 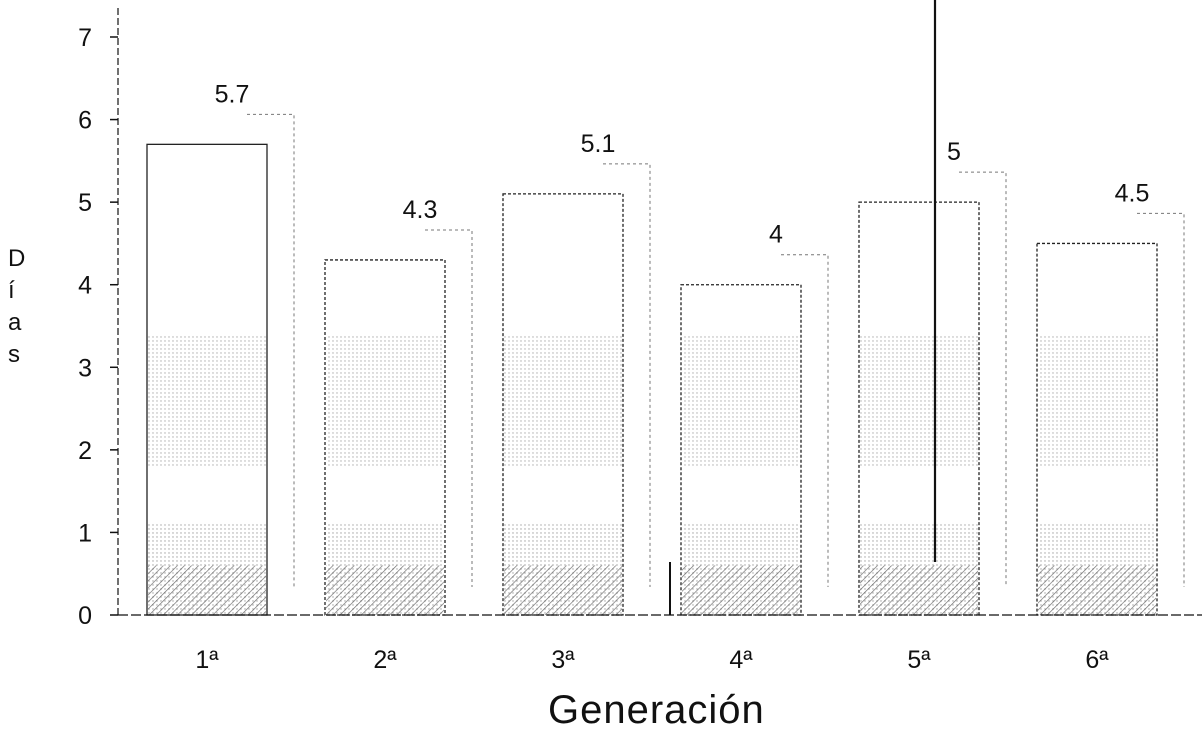 What do you see at coordinates (420, 210) in the screenshot?
I see `bar-value-label: 4.3` at bounding box center [420, 210].